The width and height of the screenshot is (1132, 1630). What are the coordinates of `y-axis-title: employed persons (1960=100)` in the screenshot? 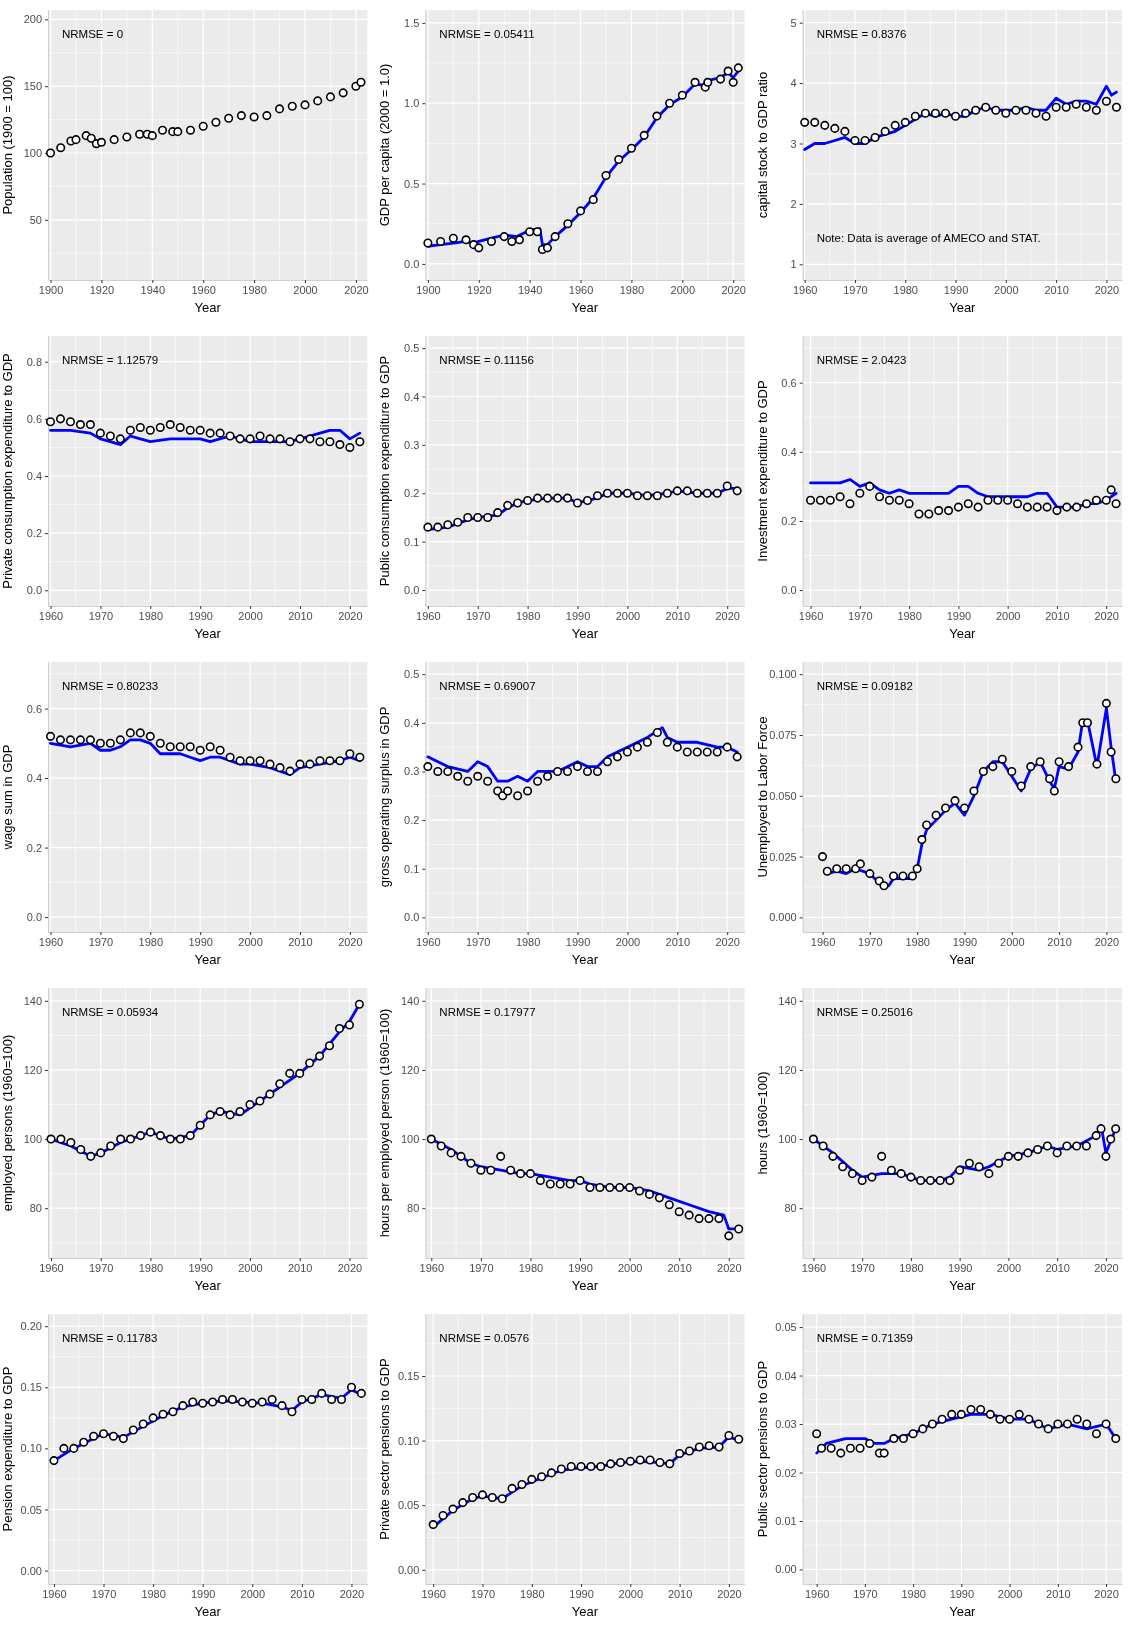 It's located at (7, 1123).